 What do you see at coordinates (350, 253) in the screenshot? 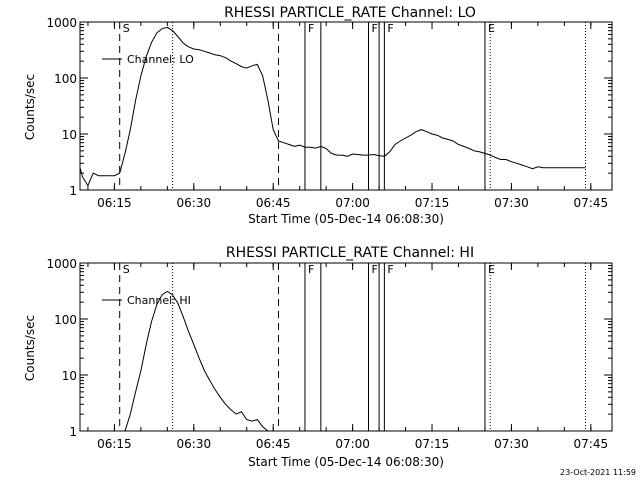
I see `chart-title: RHESSI PARTICLE_RATE Channel: HI` at bounding box center [350, 253].